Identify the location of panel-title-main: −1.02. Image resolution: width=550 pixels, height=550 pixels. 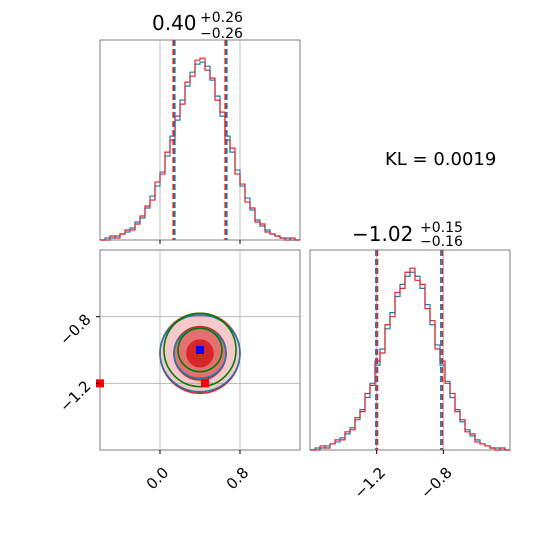
(382, 234).